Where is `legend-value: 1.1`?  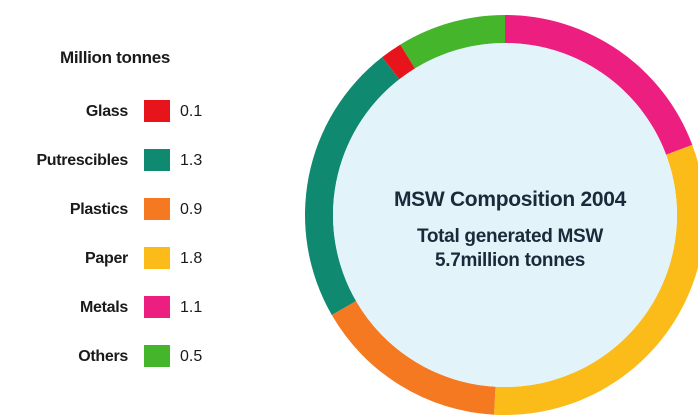
legend-value: 1.1 is located at coordinates (191, 307).